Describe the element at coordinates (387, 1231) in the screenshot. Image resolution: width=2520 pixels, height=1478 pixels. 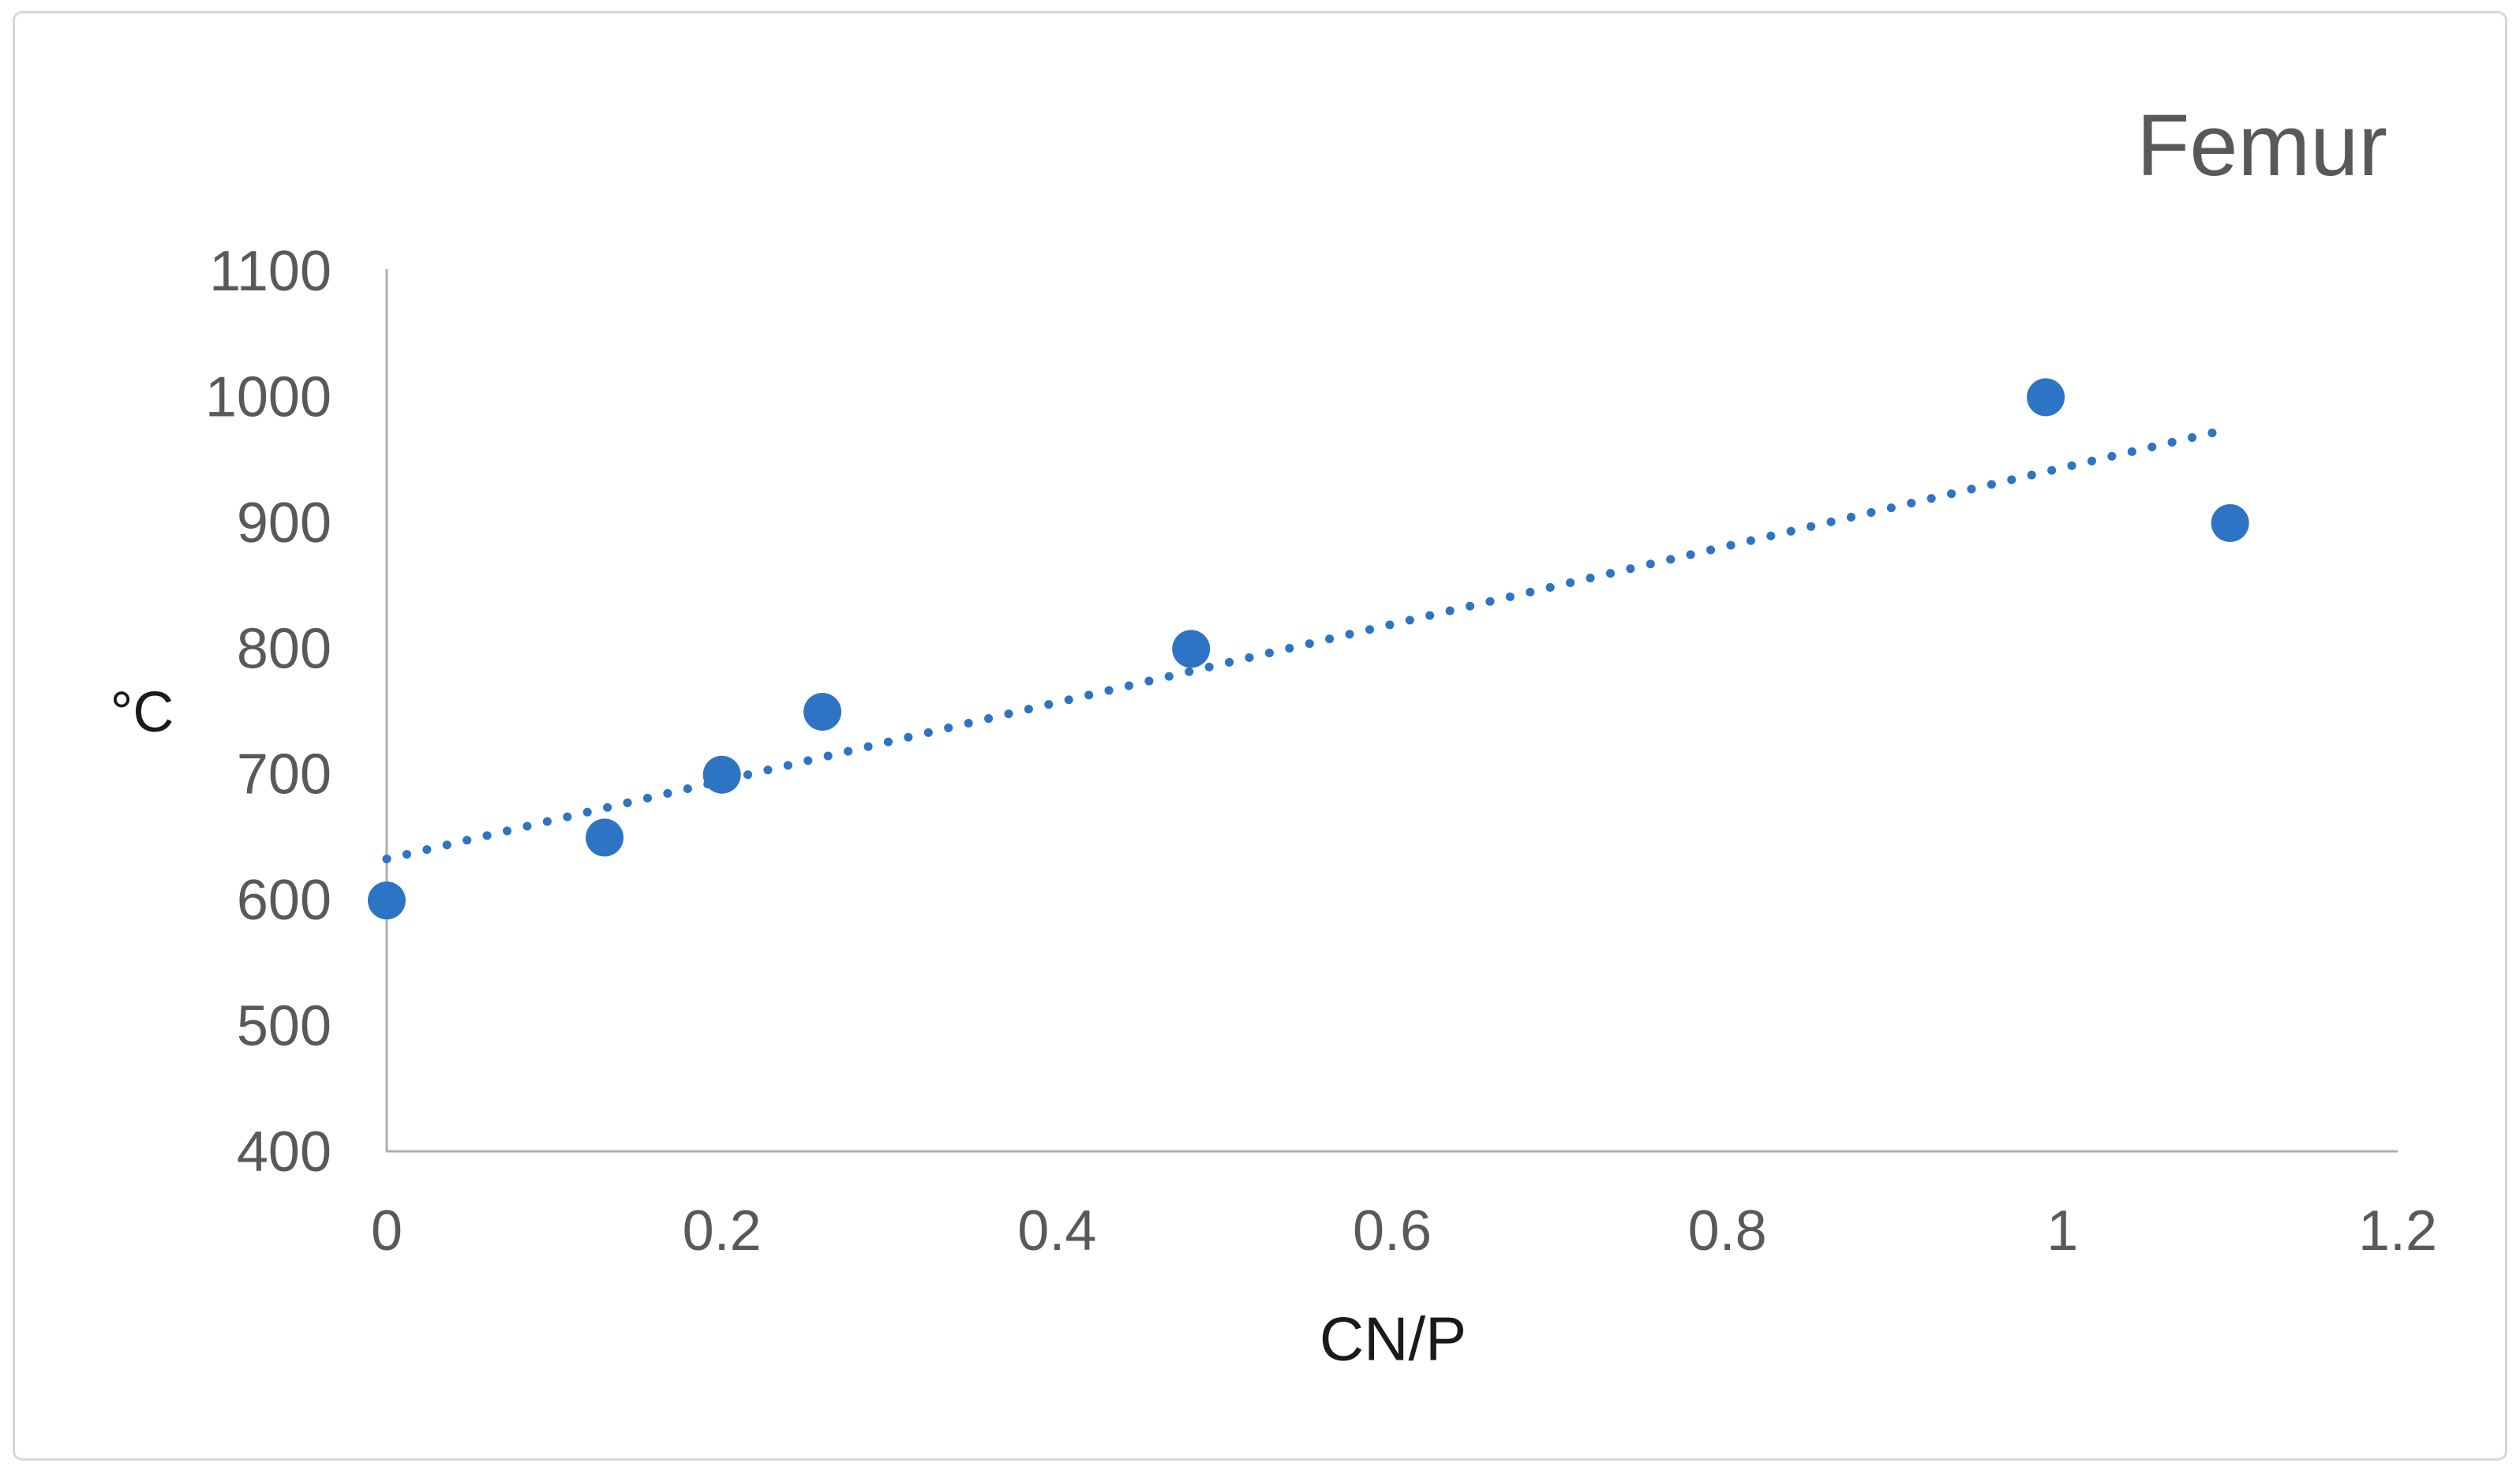
I see `x-tick-label: 0` at that location.